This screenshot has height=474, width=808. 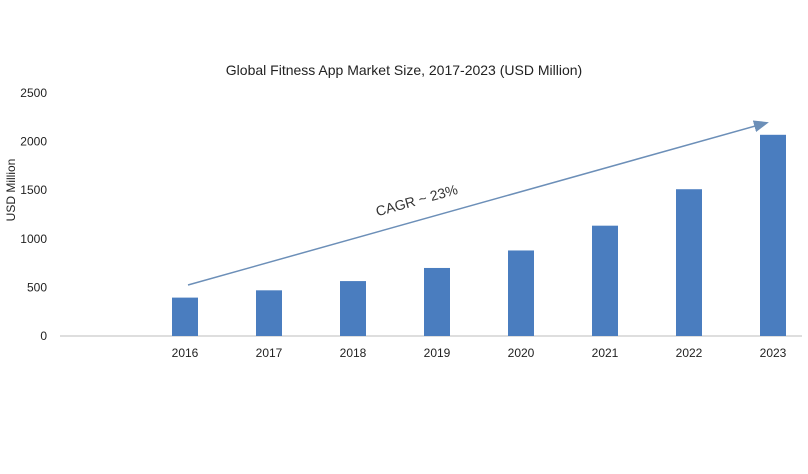 I want to click on x-tick-label: 2016, so click(x=185, y=353).